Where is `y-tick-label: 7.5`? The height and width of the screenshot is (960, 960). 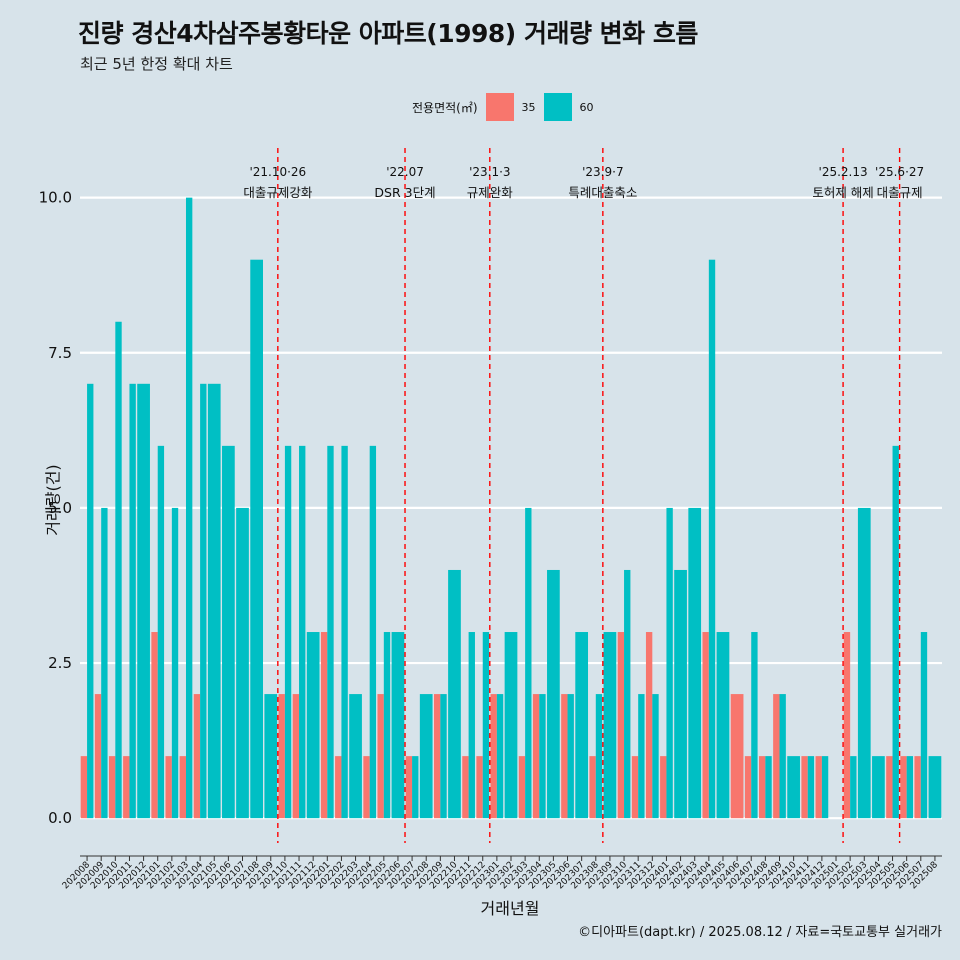 y-tick-label: 7.5 is located at coordinates (60, 353).